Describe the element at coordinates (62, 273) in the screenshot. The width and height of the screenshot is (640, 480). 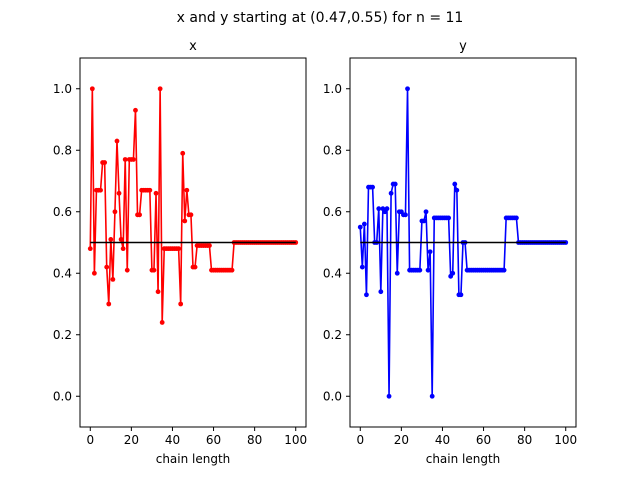
I see `x-y-tick-label: 0.4` at that location.